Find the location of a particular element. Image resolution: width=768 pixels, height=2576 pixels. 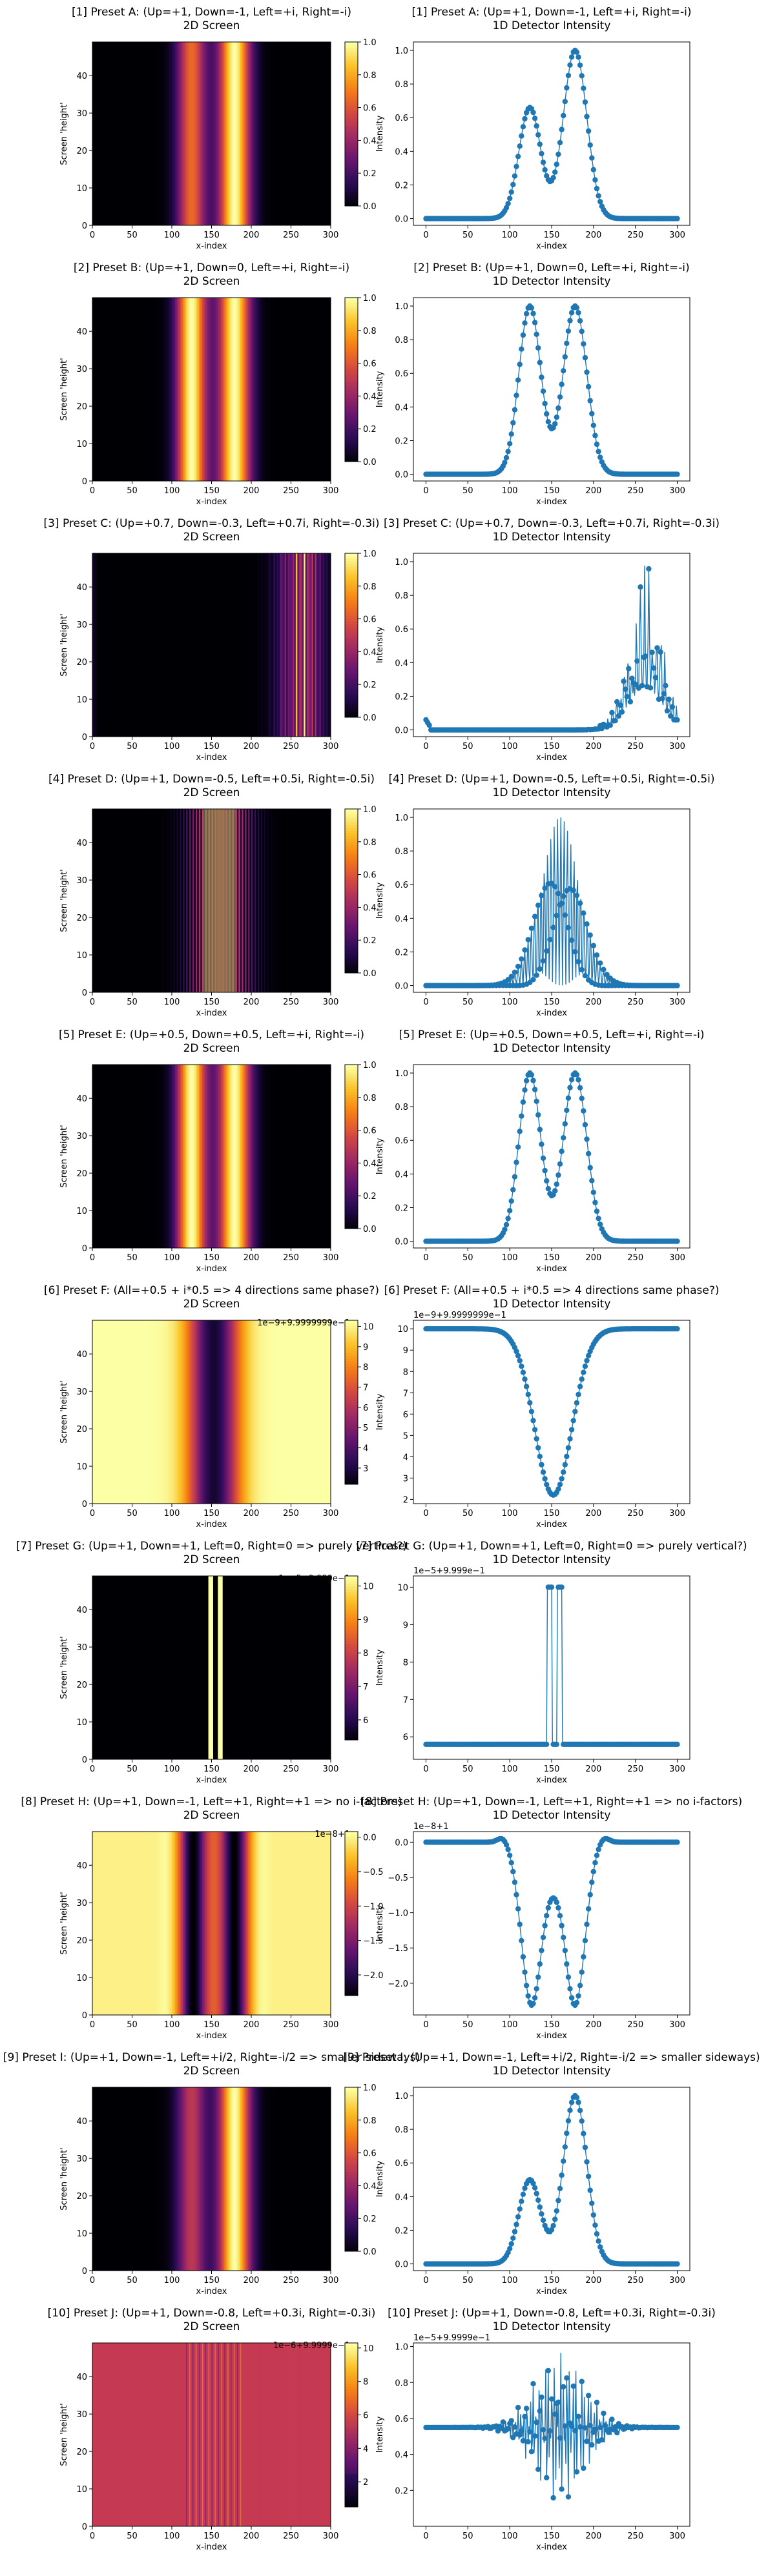

colorbar-tick-label: 6 is located at coordinates (365, 2416).